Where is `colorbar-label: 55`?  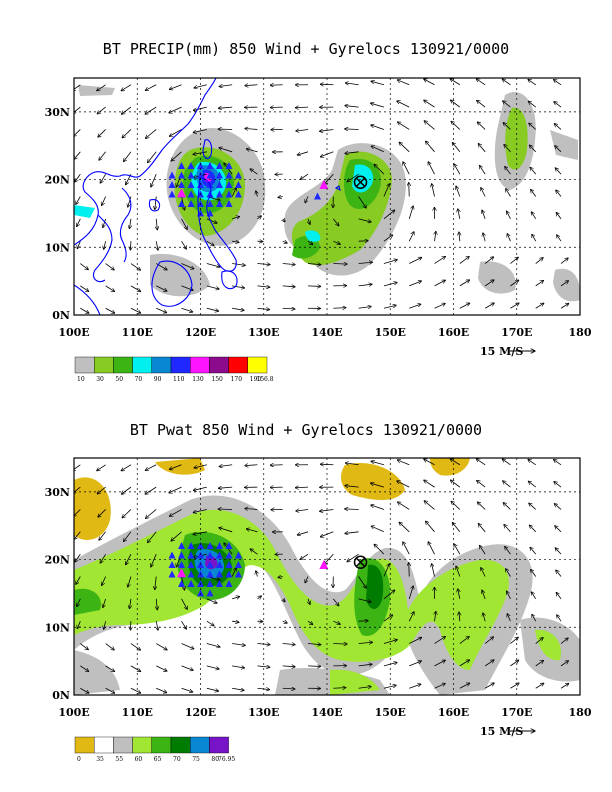
colorbar-label: 55 is located at coordinates (119, 759).